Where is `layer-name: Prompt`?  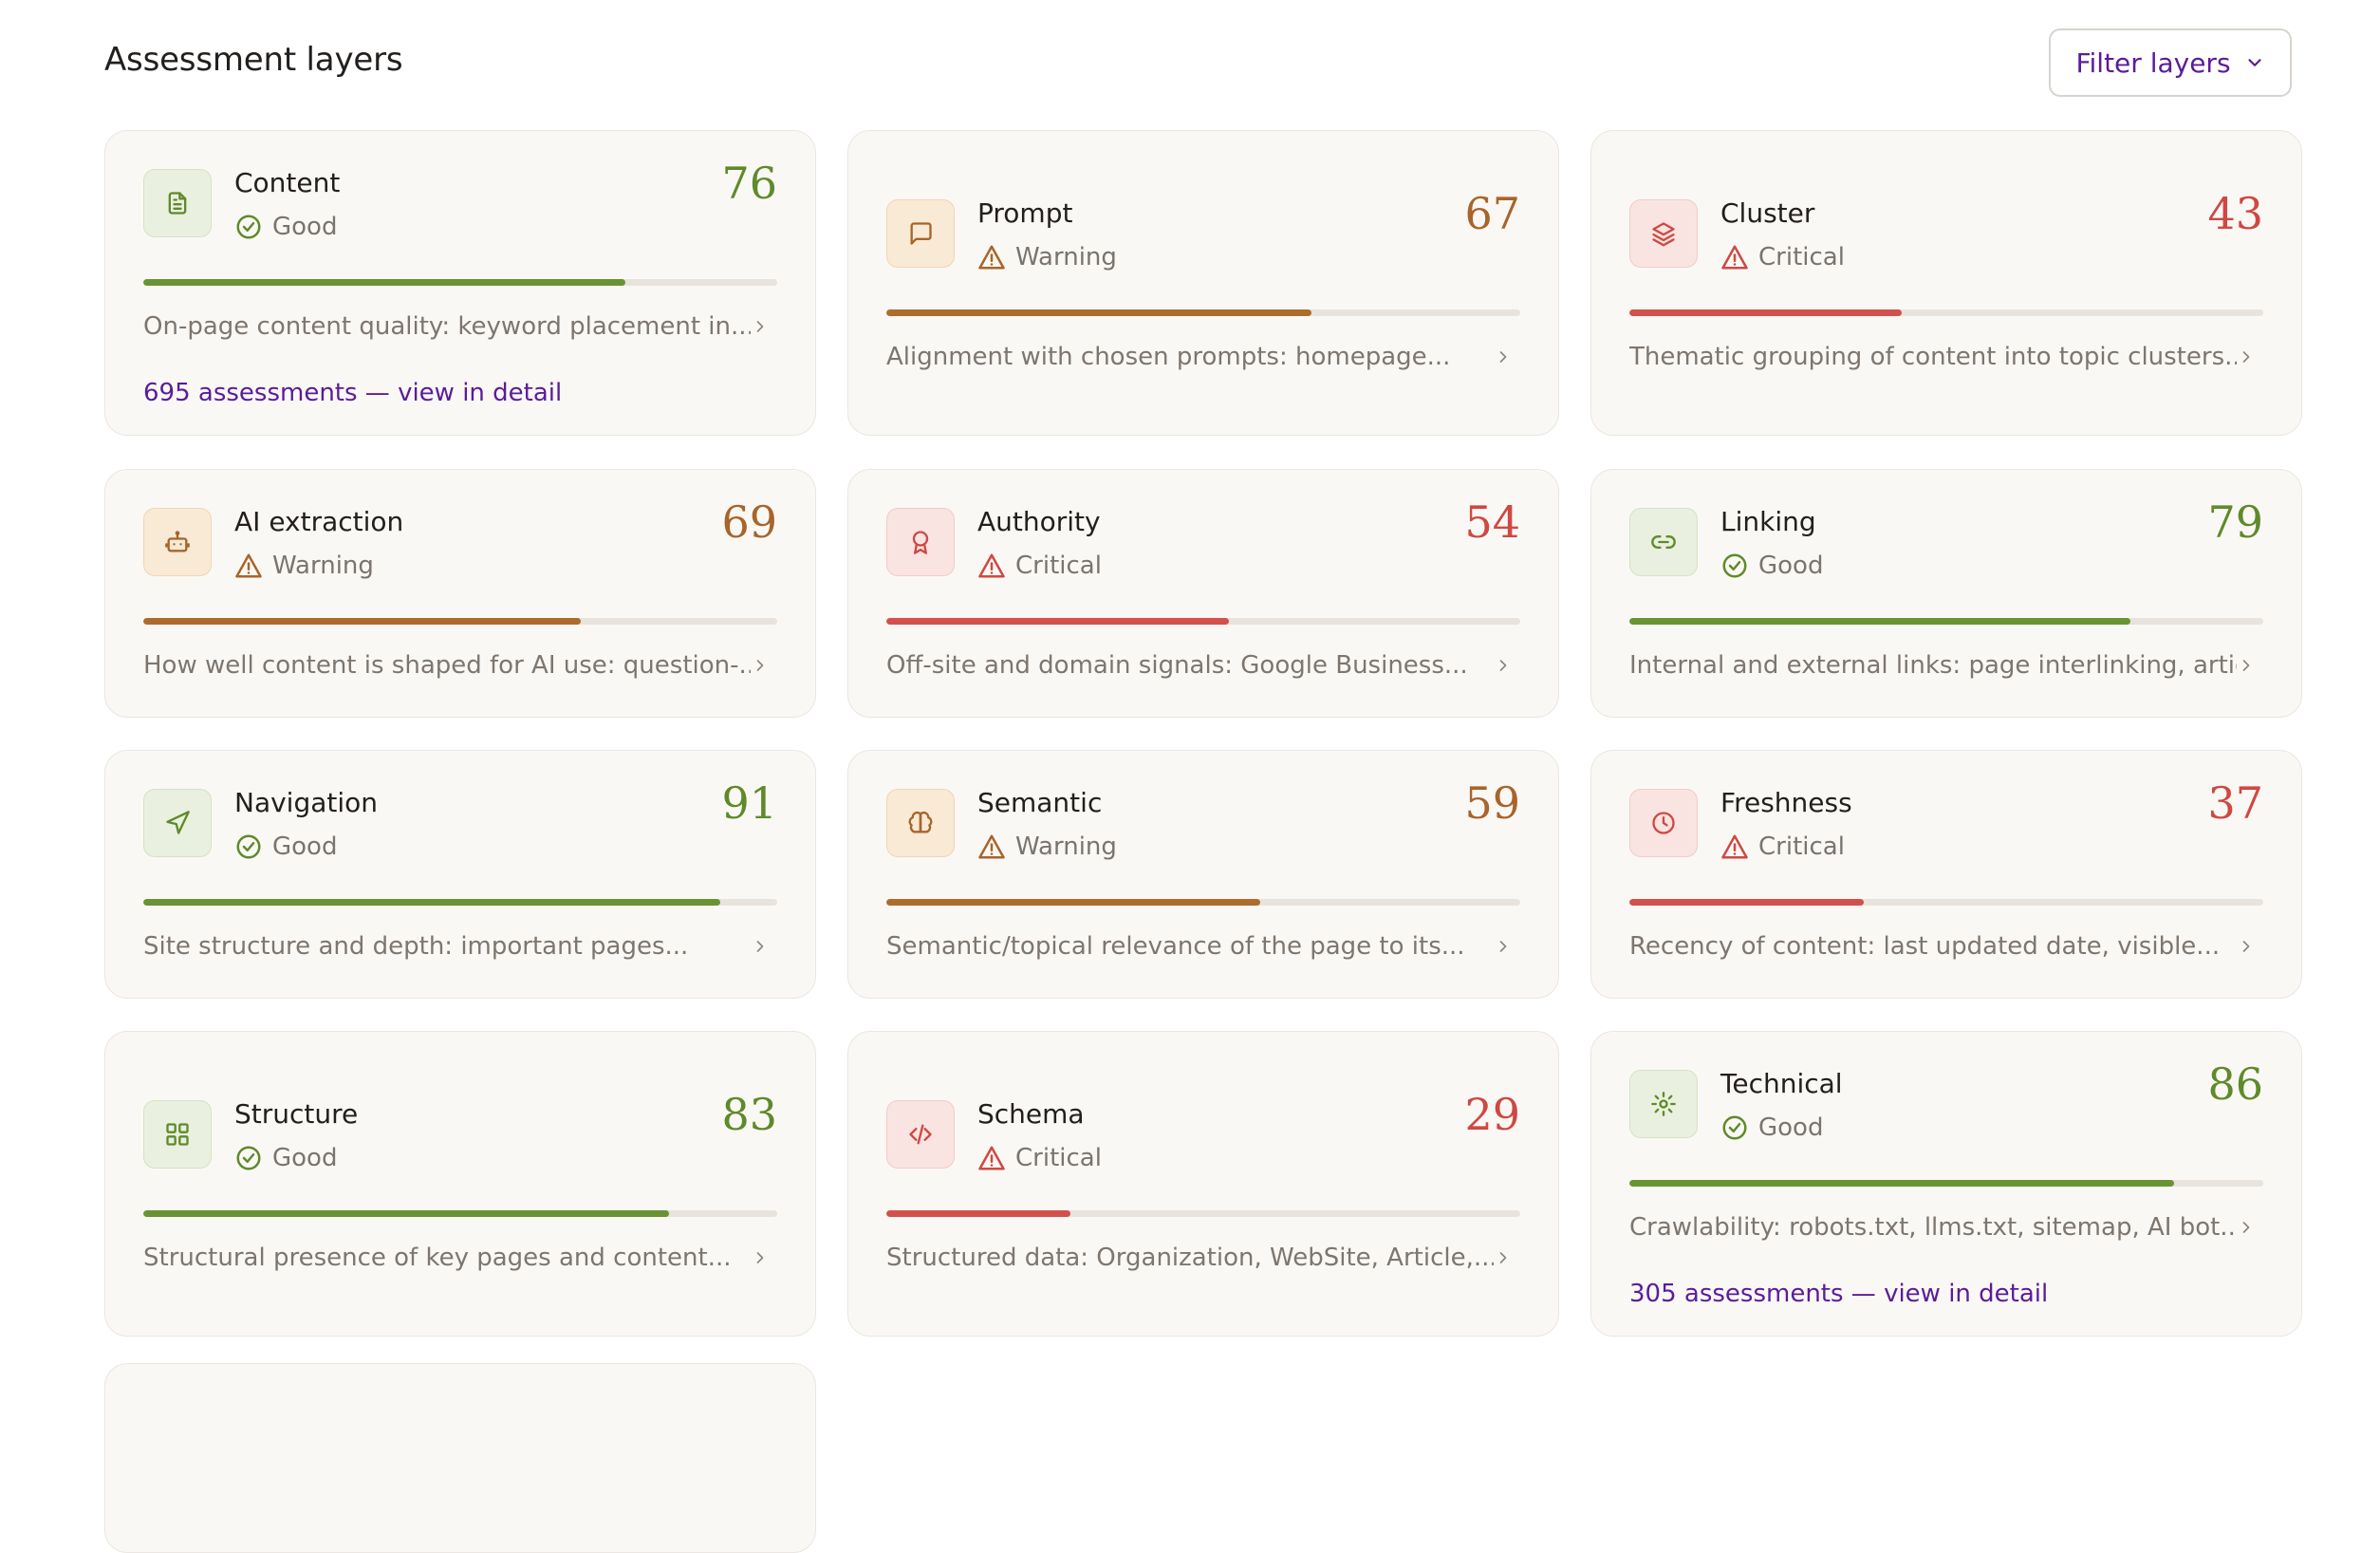
layer-name: Prompt is located at coordinates (1025, 213).